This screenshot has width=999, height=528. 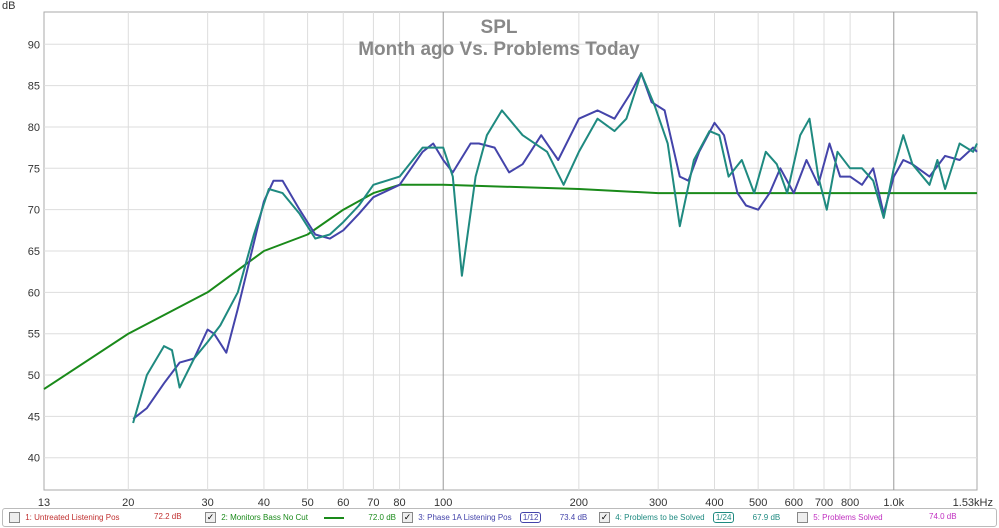 What do you see at coordinates (334, 517) in the screenshot?
I see `line-swatch` at bounding box center [334, 517].